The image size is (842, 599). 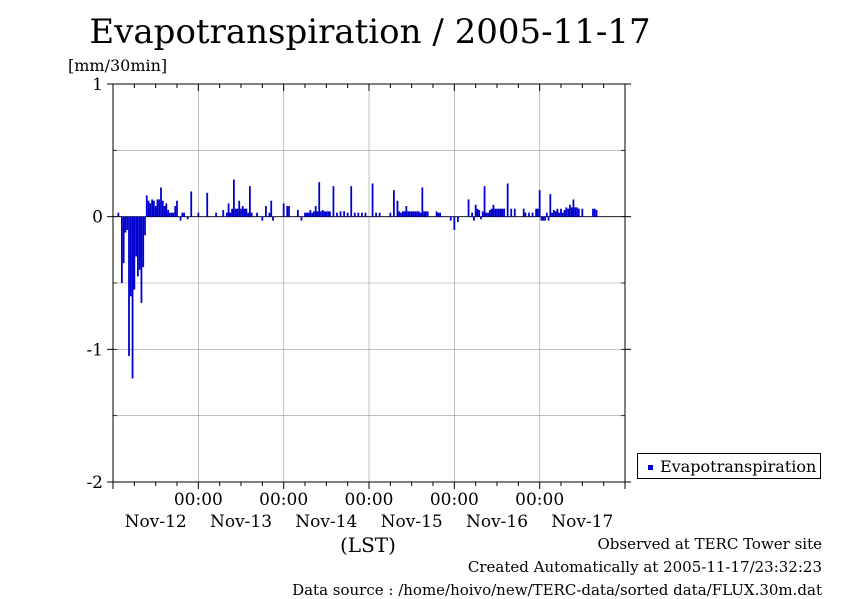 I want to click on y-axis-unit-label: [mm/30min], so click(x=118, y=65).